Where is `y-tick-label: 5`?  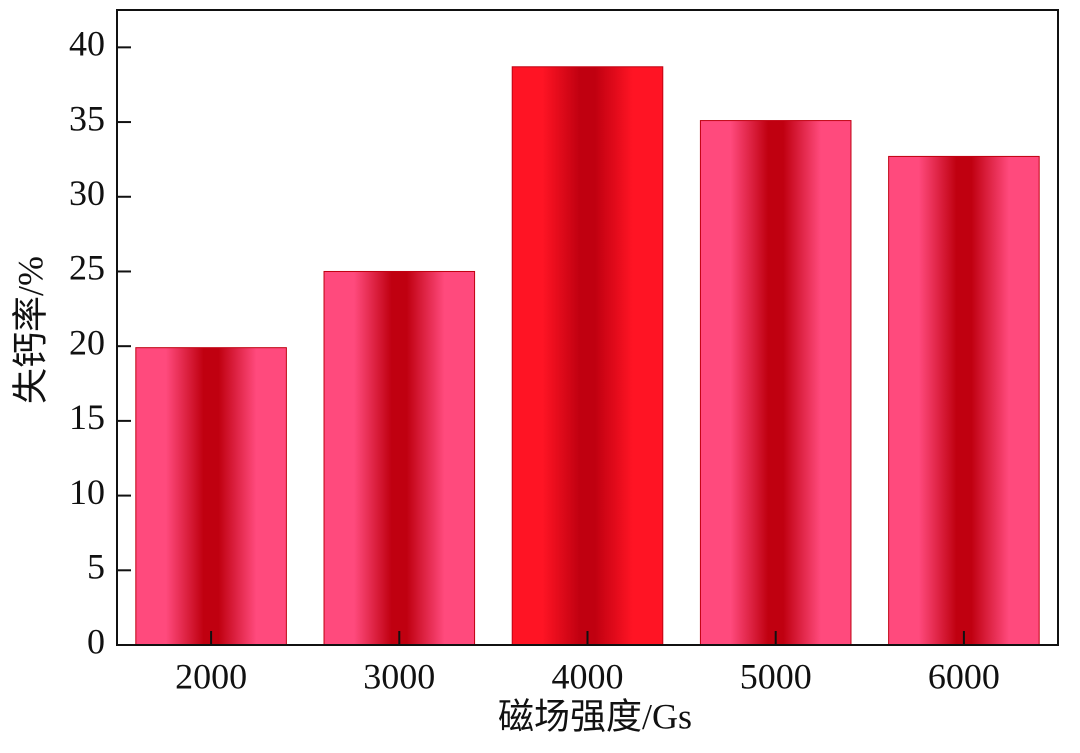
y-tick-label: 5 is located at coordinates (96, 567).